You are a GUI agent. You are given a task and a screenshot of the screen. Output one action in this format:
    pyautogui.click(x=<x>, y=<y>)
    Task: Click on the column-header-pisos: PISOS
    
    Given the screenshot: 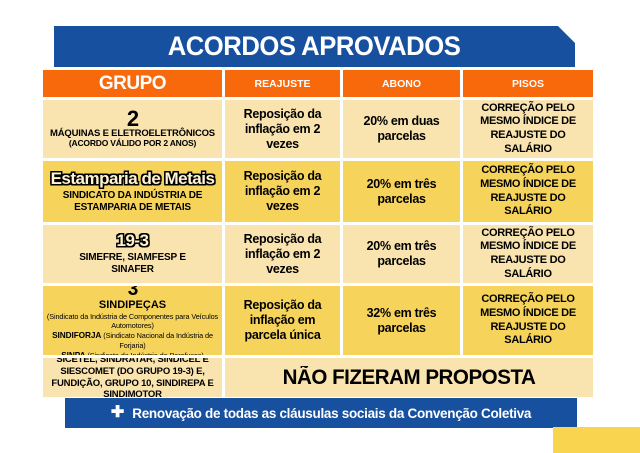 What is the action you would take?
    pyautogui.click(x=528, y=83)
    